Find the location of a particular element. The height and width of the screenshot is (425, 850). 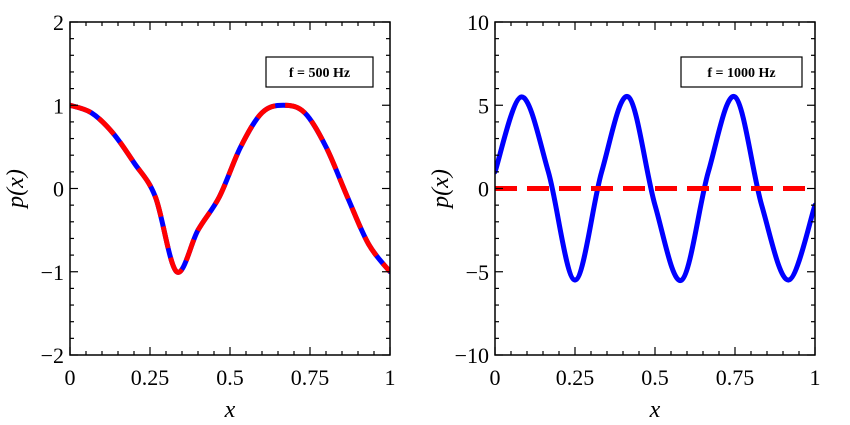

annotation-text: f = 1000 Hz is located at coordinates (741, 73).